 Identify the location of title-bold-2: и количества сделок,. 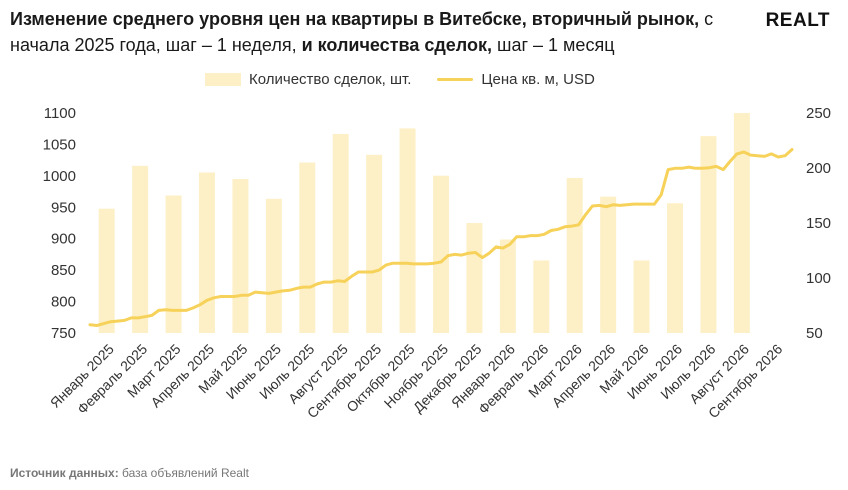
(397, 45).